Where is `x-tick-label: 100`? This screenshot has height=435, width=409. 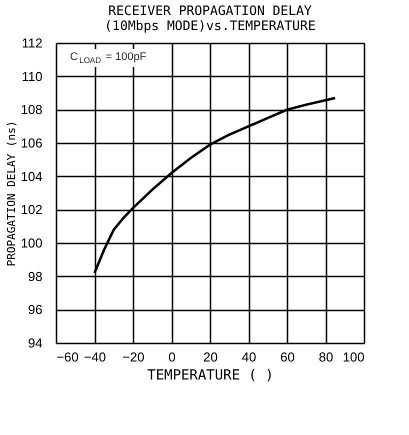 x-tick-label: 100 is located at coordinates (353, 357).